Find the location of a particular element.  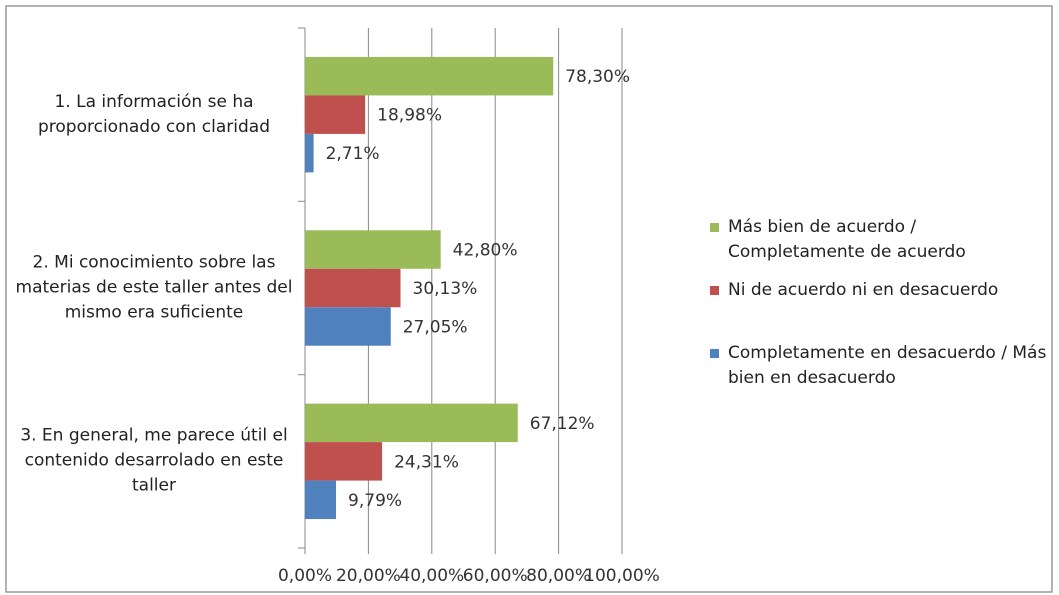

value-label: 42,80% is located at coordinates (485, 251).